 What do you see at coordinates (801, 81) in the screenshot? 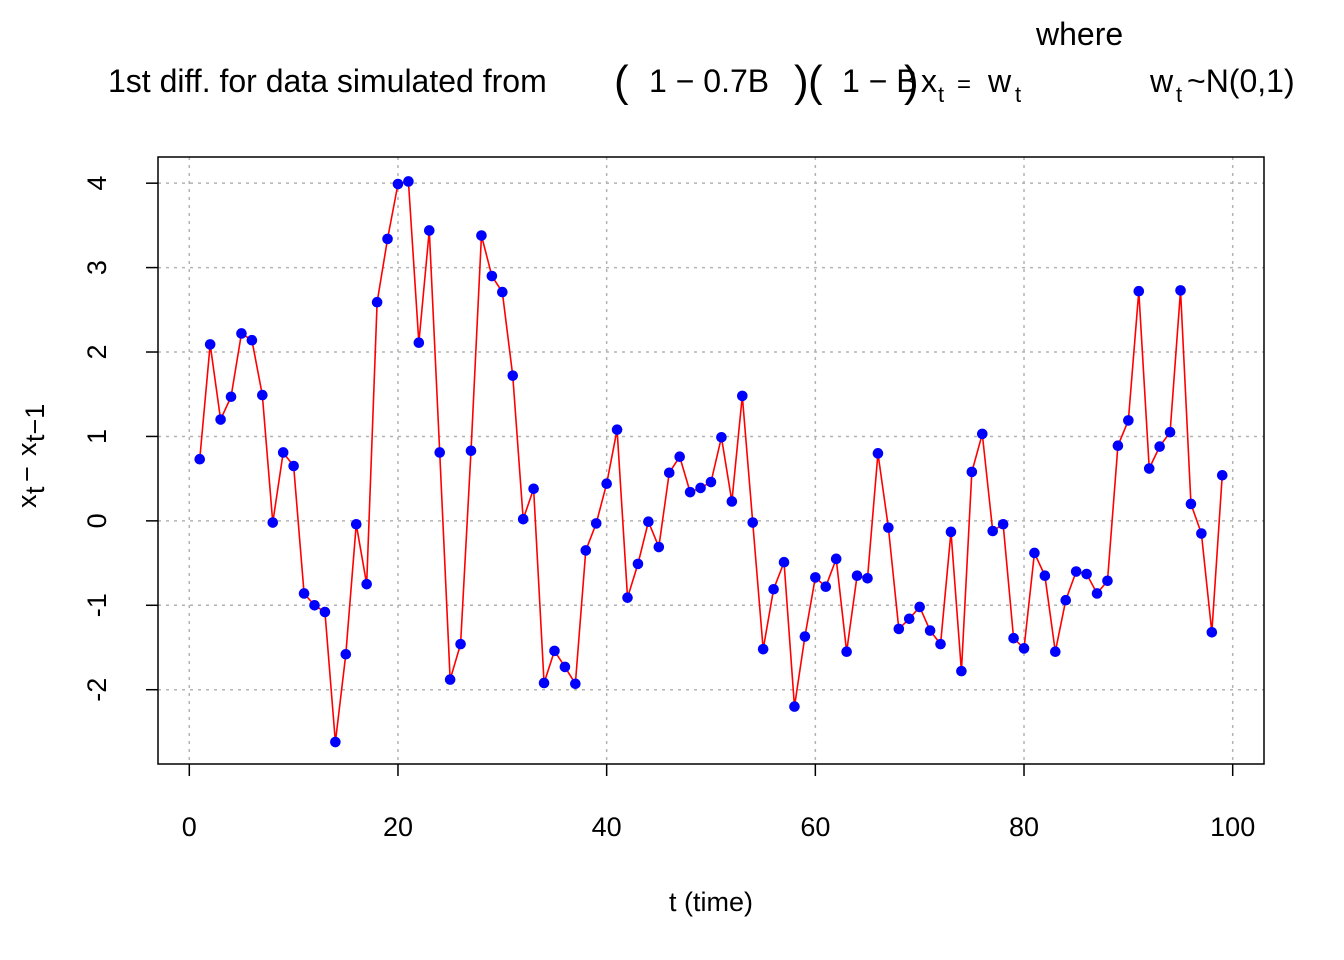
I see `title-factor1-close: )` at bounding box center [801, 81].